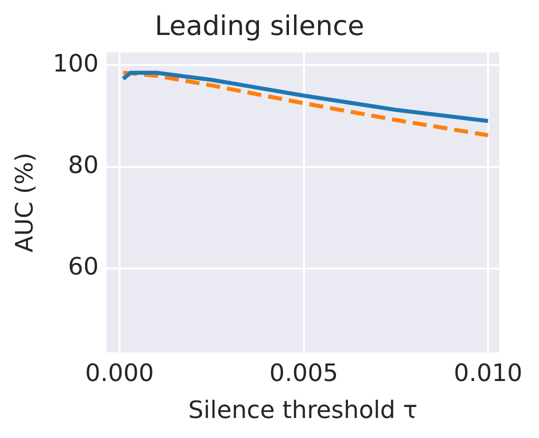 The width and height of the screenshot is (539, 438). I want to click on y-axis-title: AUC (%), so click(24, 202).